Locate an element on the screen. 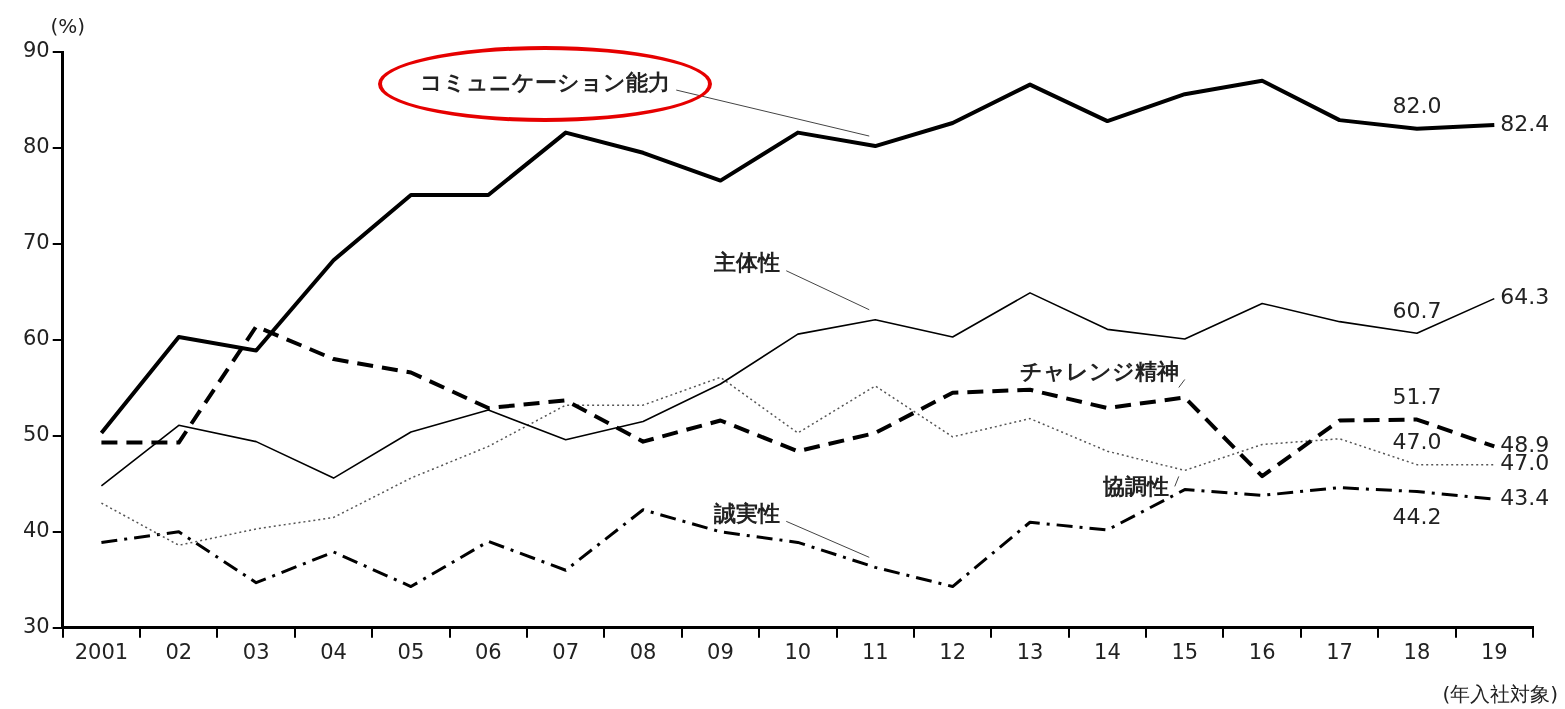 Image resolution: width=1565 pixels, height=709 pixels. y-tick-label: 50 is located at coordinates (36, 434).